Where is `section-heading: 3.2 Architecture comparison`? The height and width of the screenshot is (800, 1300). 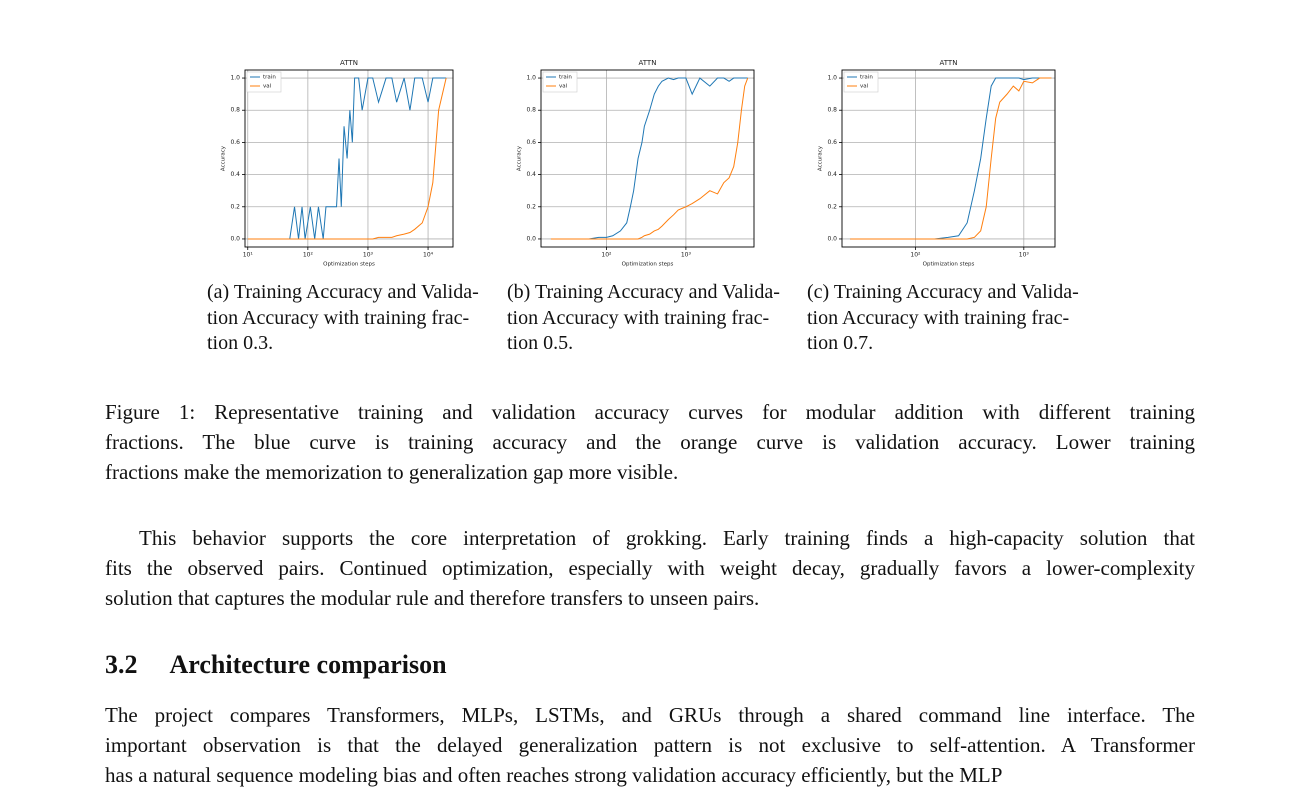 section-heading: 3.2 Architecture comparison is located at coordinates (276, 665).